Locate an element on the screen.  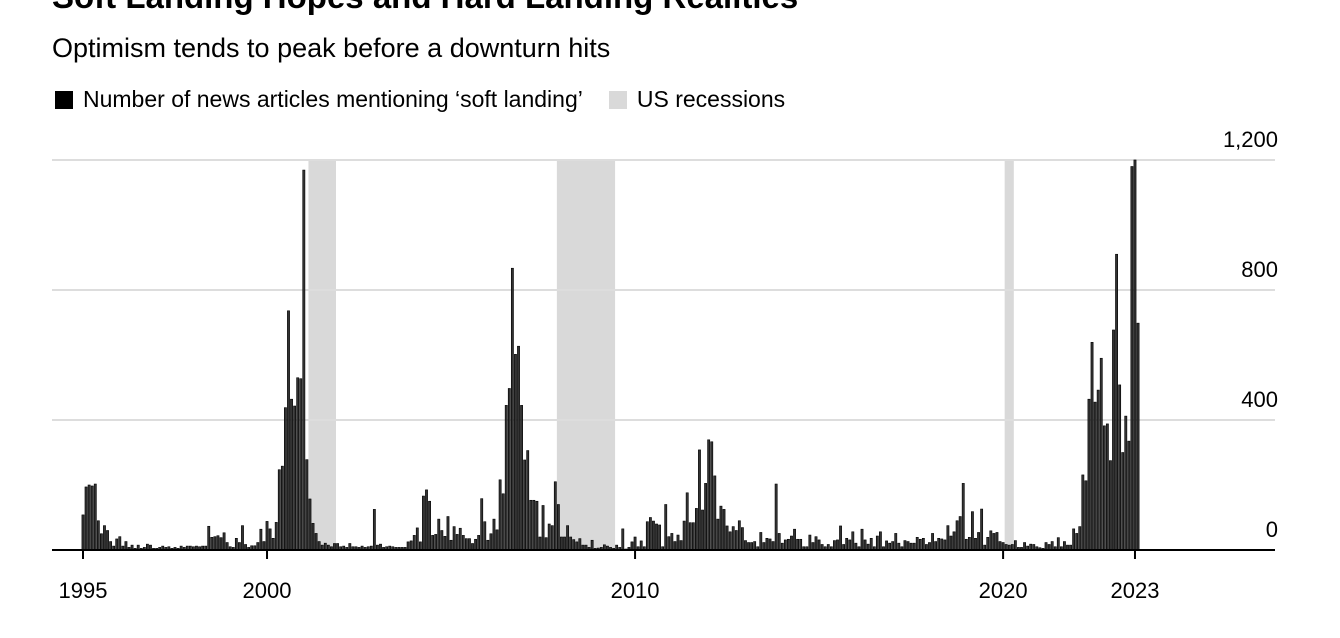
y-tick-label: 800 is located at coordinates (1259, 269).